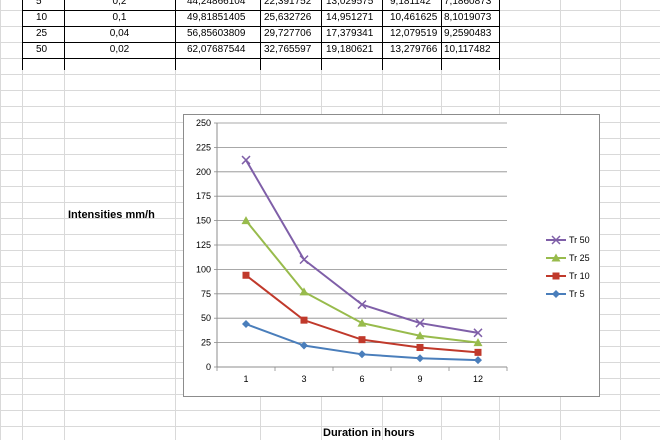  What do you see at coordinates (467, 49) in the screenshot?
I see `table-cell: 10,117482` at bounding box center [467, 49].